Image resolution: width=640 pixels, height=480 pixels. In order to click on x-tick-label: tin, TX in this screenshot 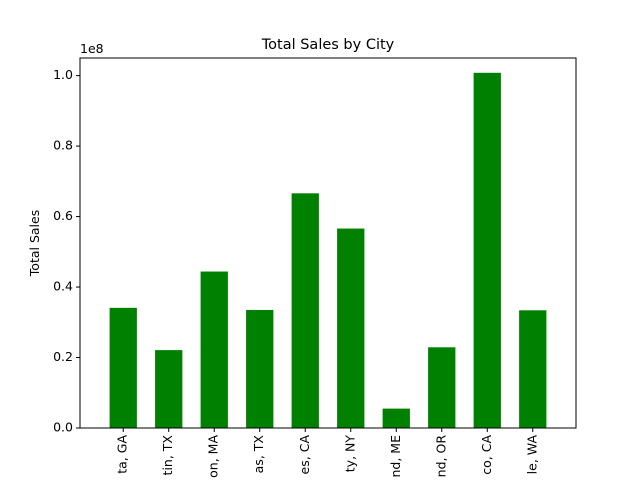, I will do `click(167, 455)`.